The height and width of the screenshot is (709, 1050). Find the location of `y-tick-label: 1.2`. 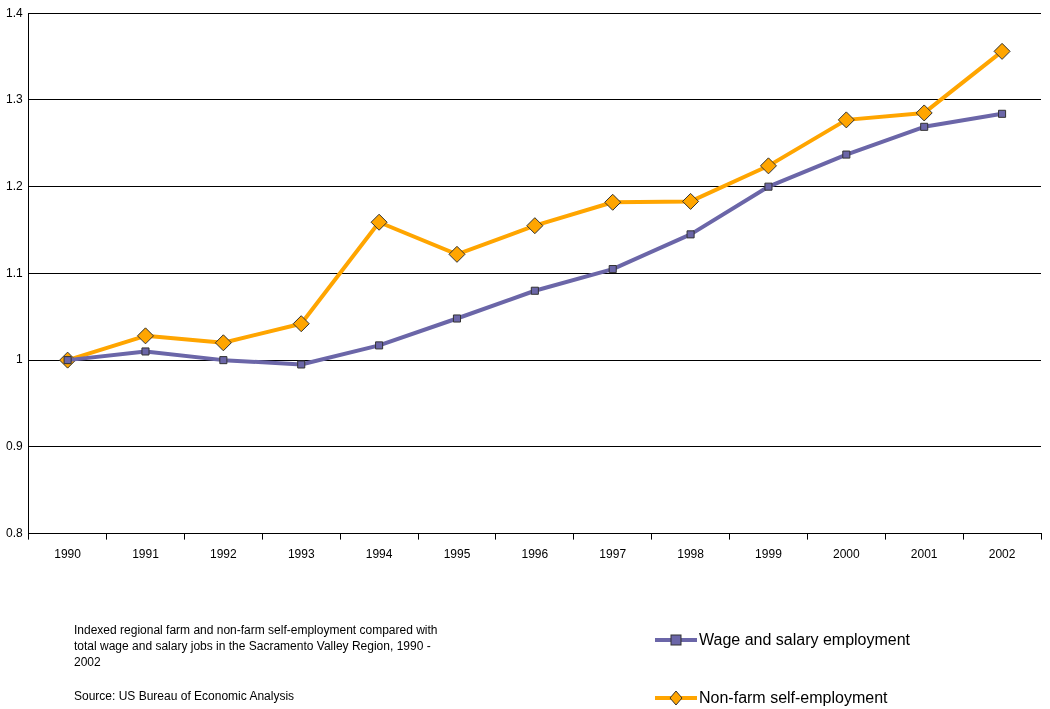

y-tick-label: 1.2 is located at coordinates (14, 185).